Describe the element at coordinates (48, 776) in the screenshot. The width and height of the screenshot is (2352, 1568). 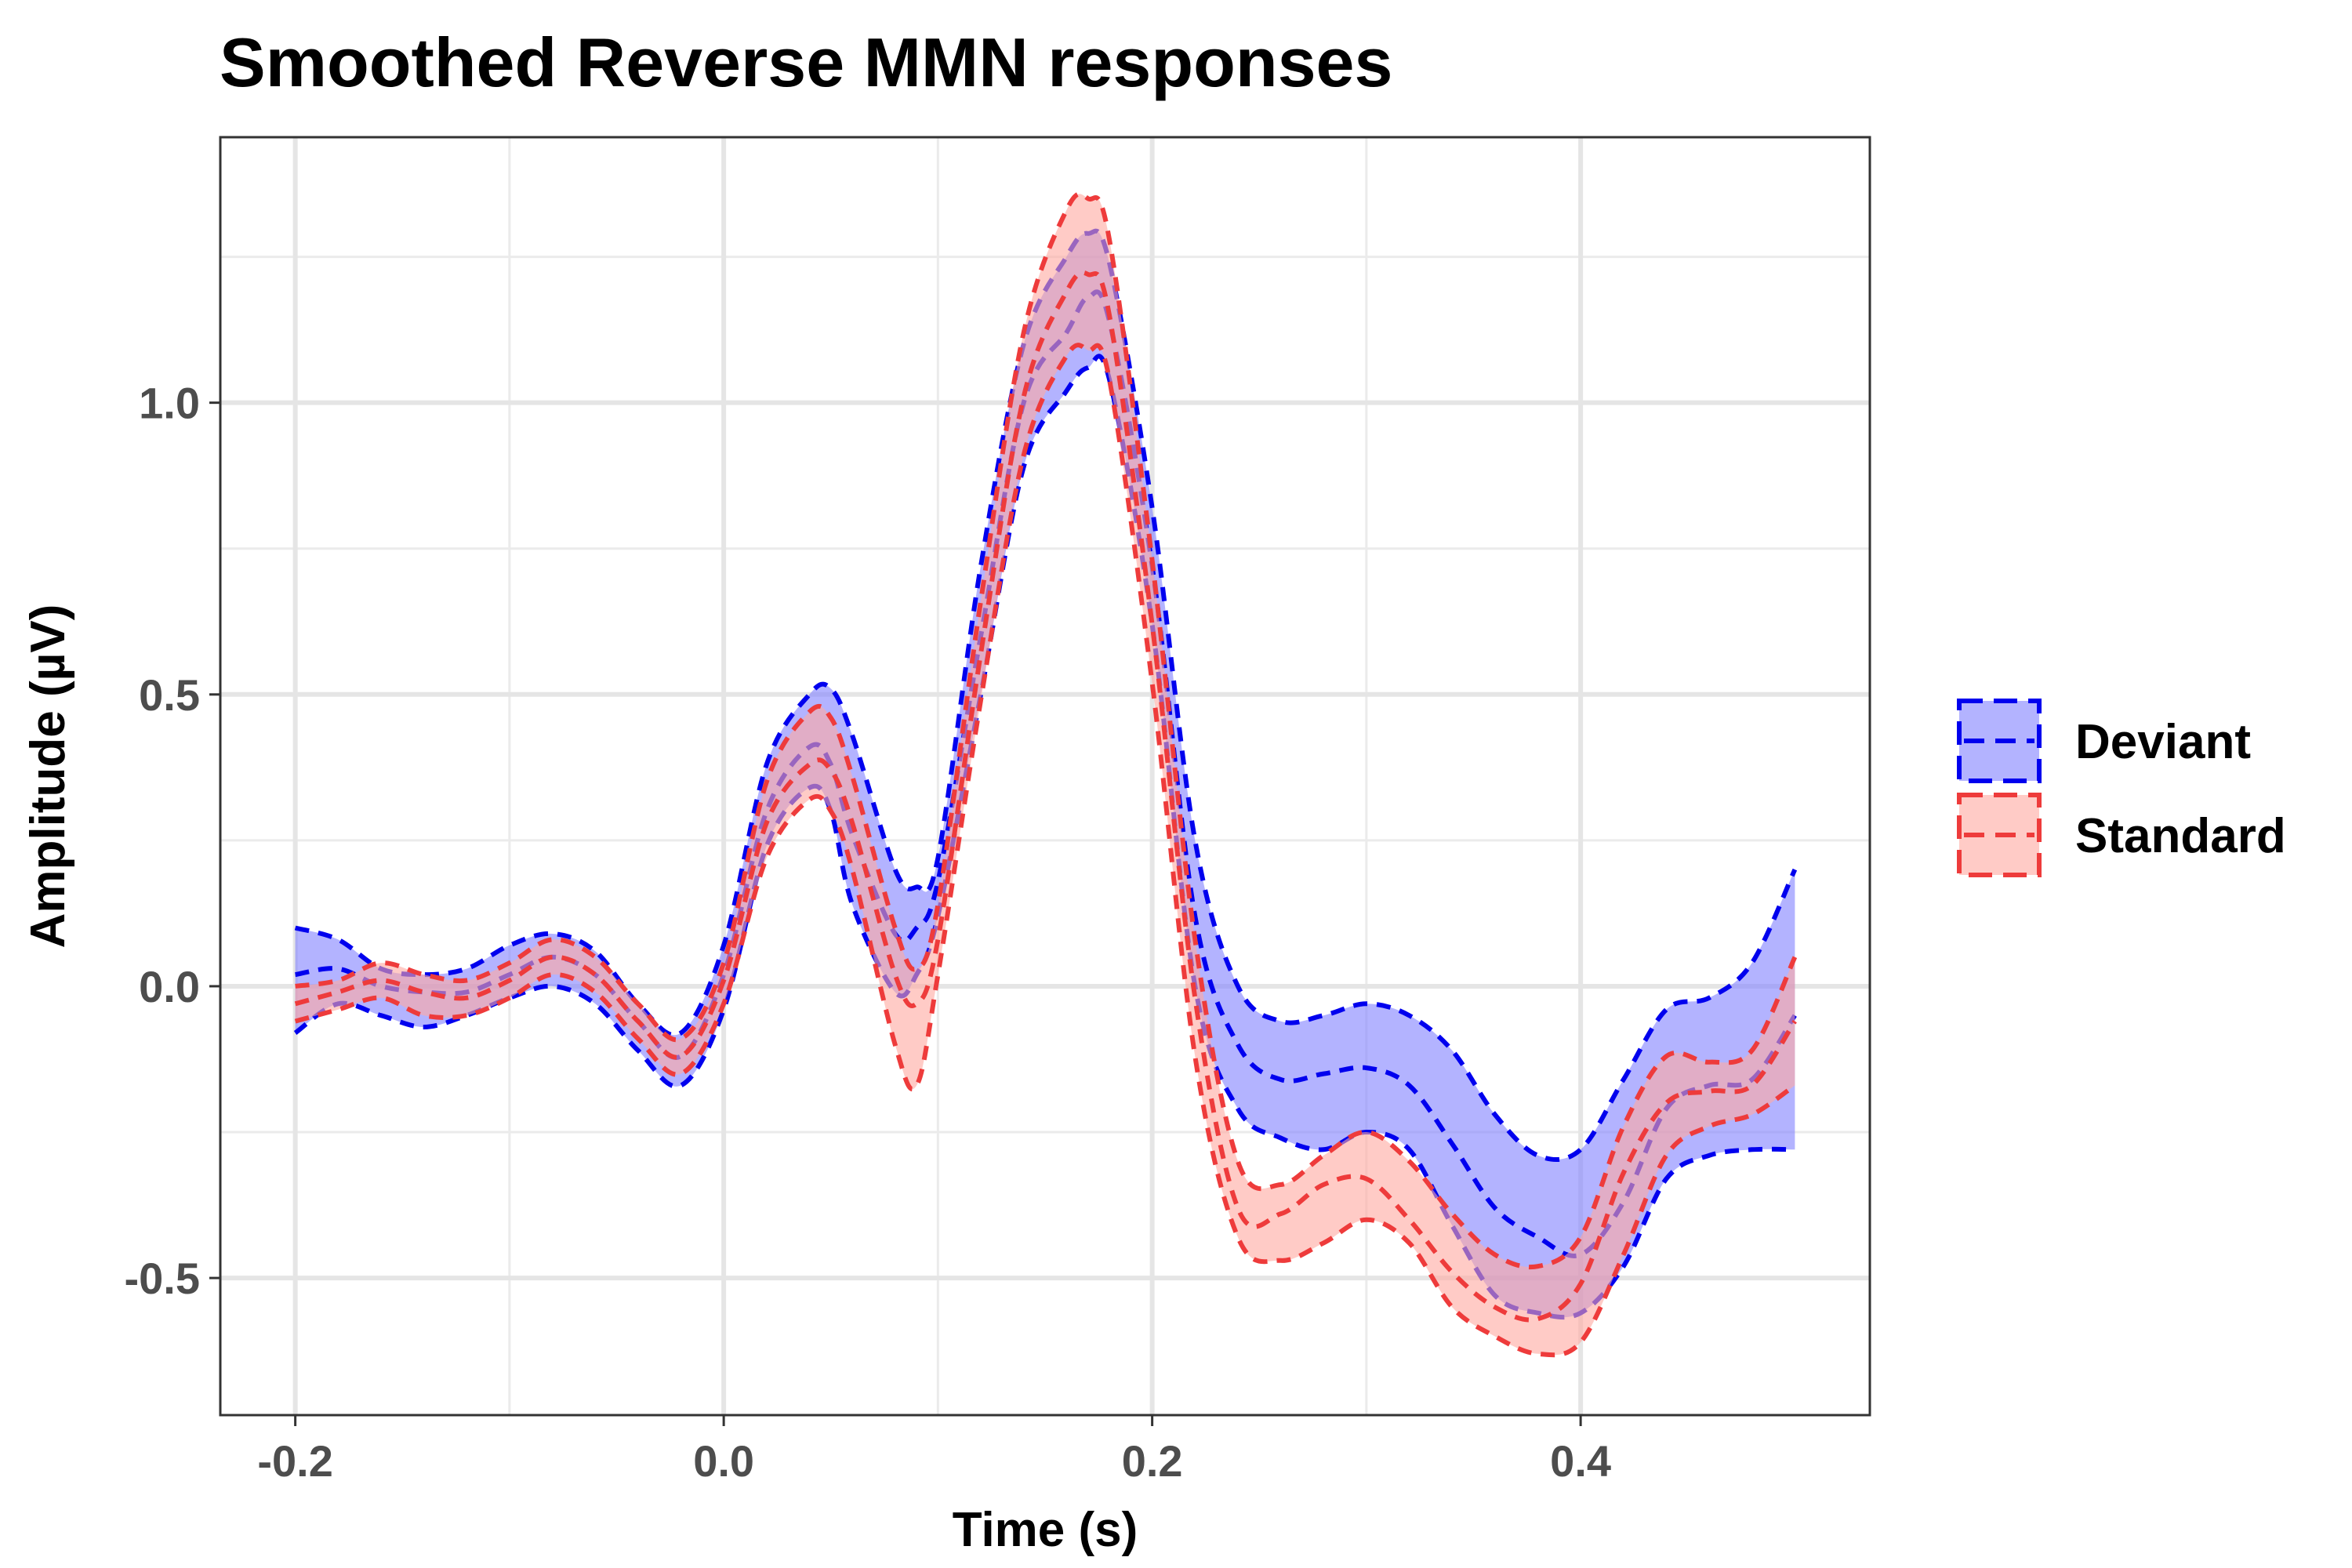
I see `y-axis-title: Amplitude (µV)` at that location.